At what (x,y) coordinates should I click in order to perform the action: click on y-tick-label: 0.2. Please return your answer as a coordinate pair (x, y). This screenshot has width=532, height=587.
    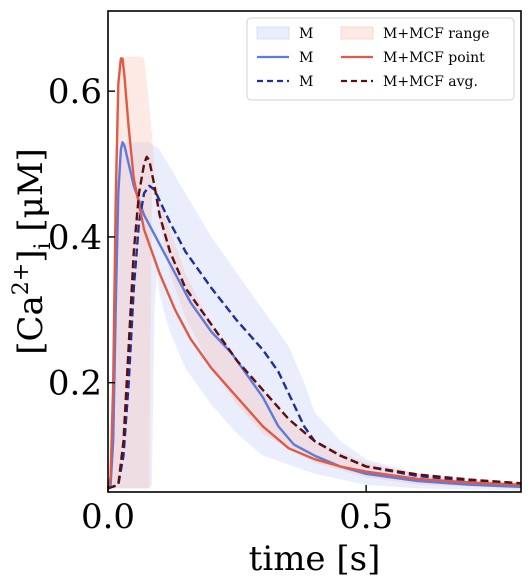
    Looking at the image, I should click on (75, 384).